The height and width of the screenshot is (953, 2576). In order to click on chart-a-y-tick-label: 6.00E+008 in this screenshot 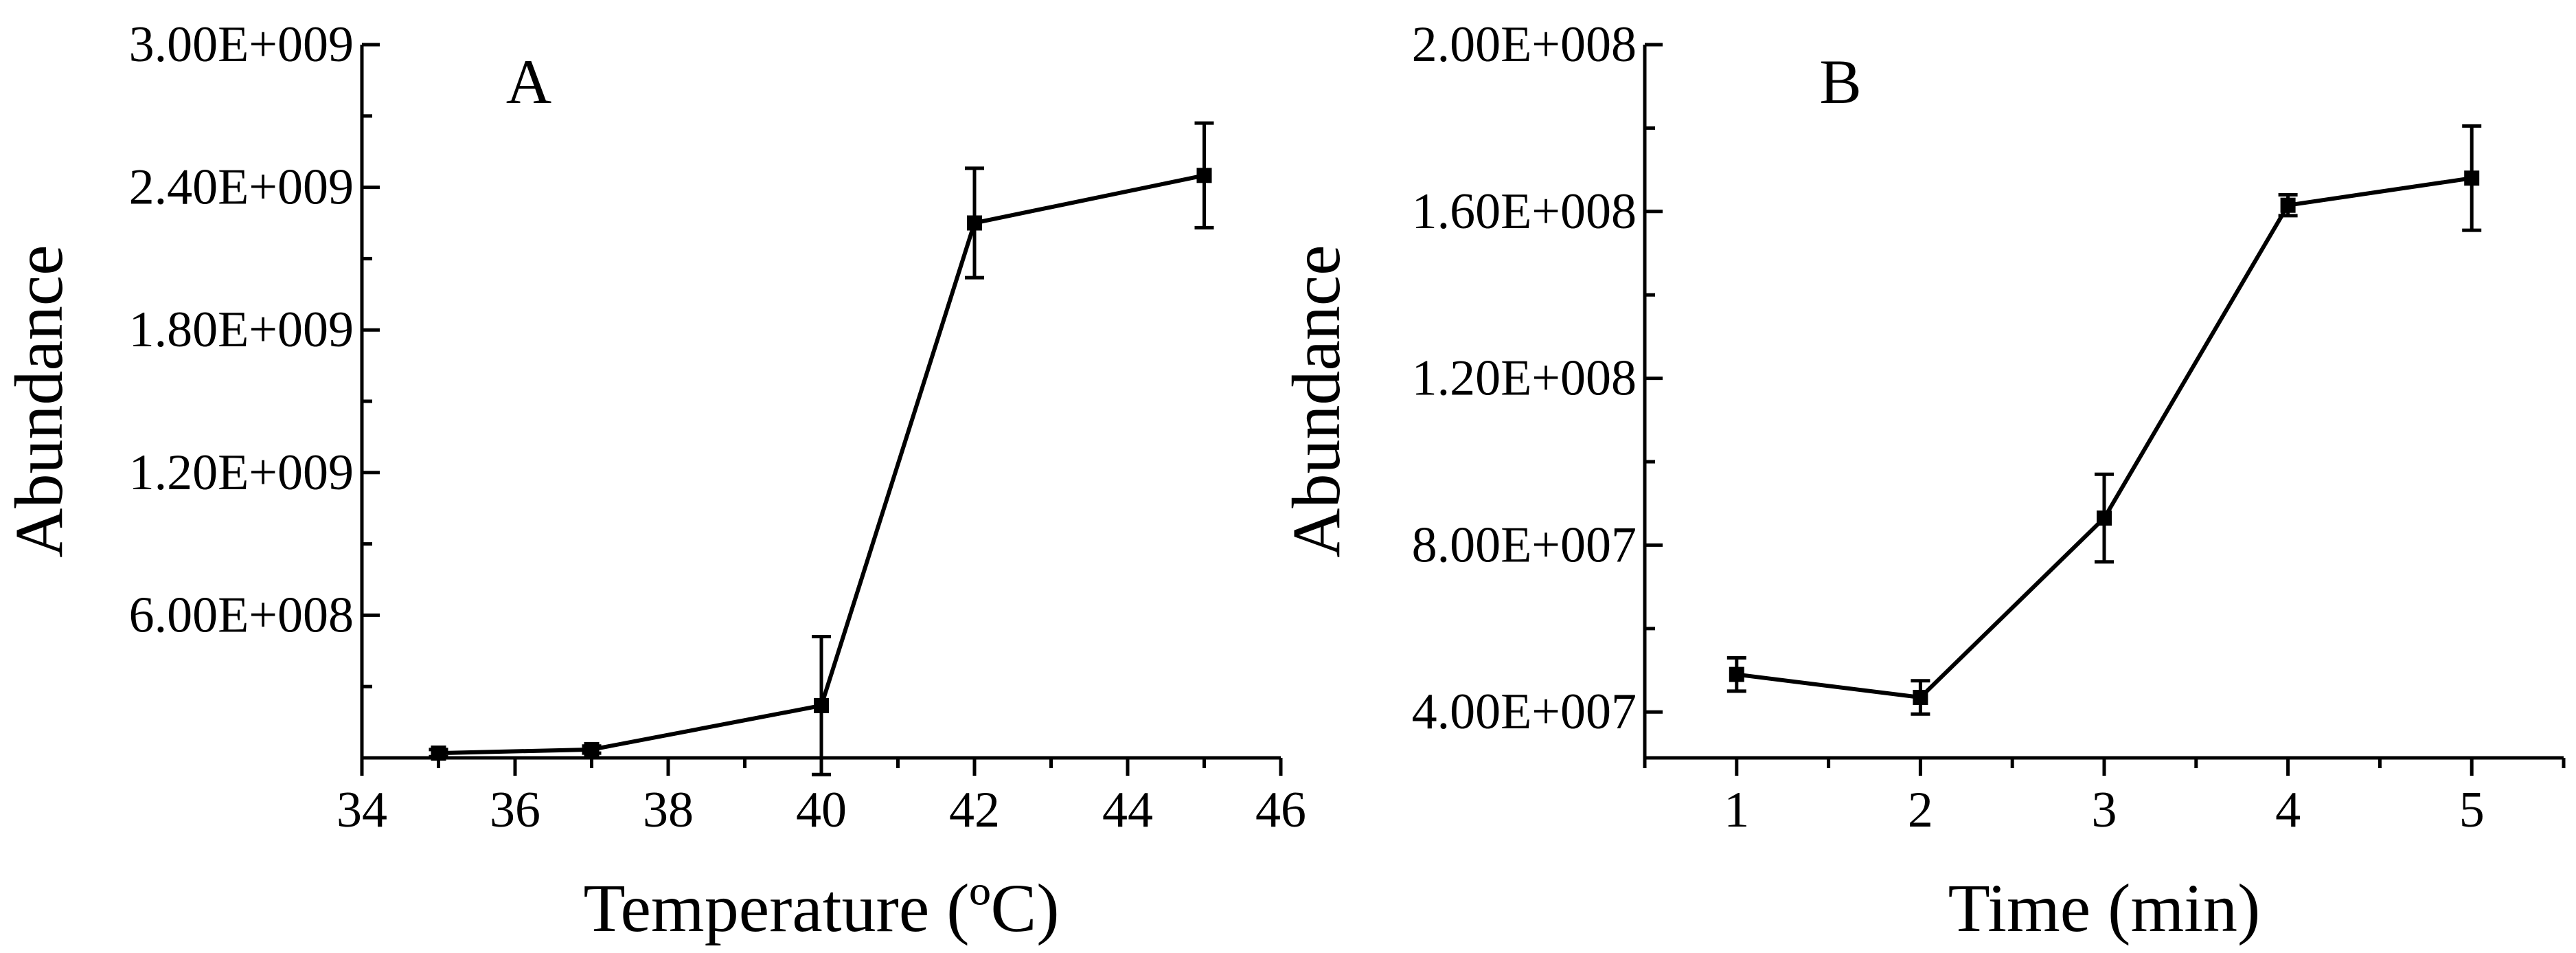, I will do `click(241, 615)`.